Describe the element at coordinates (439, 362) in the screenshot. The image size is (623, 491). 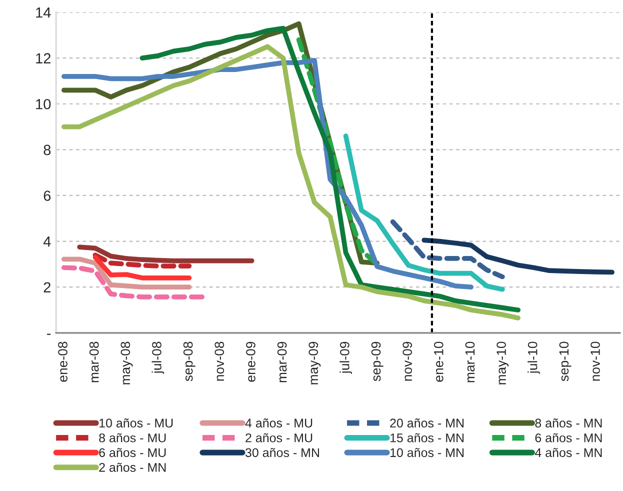
I see `x-tick-label: ene-10` at that location.